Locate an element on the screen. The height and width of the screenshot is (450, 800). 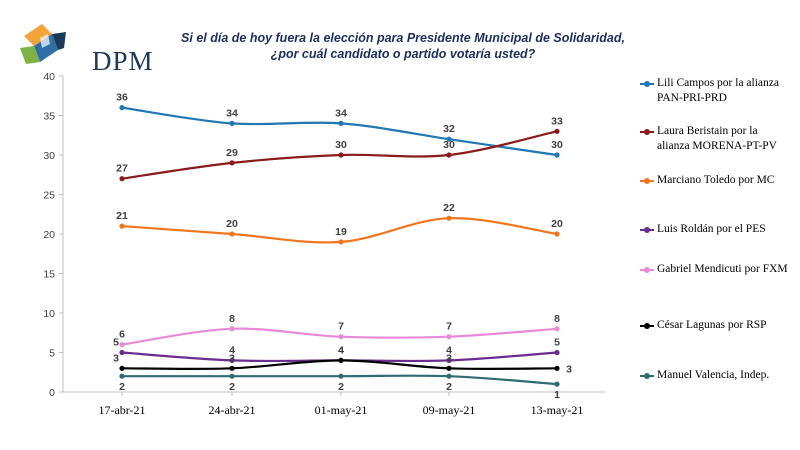
y-tick-label: 0 is located at coordinates (52, 393).